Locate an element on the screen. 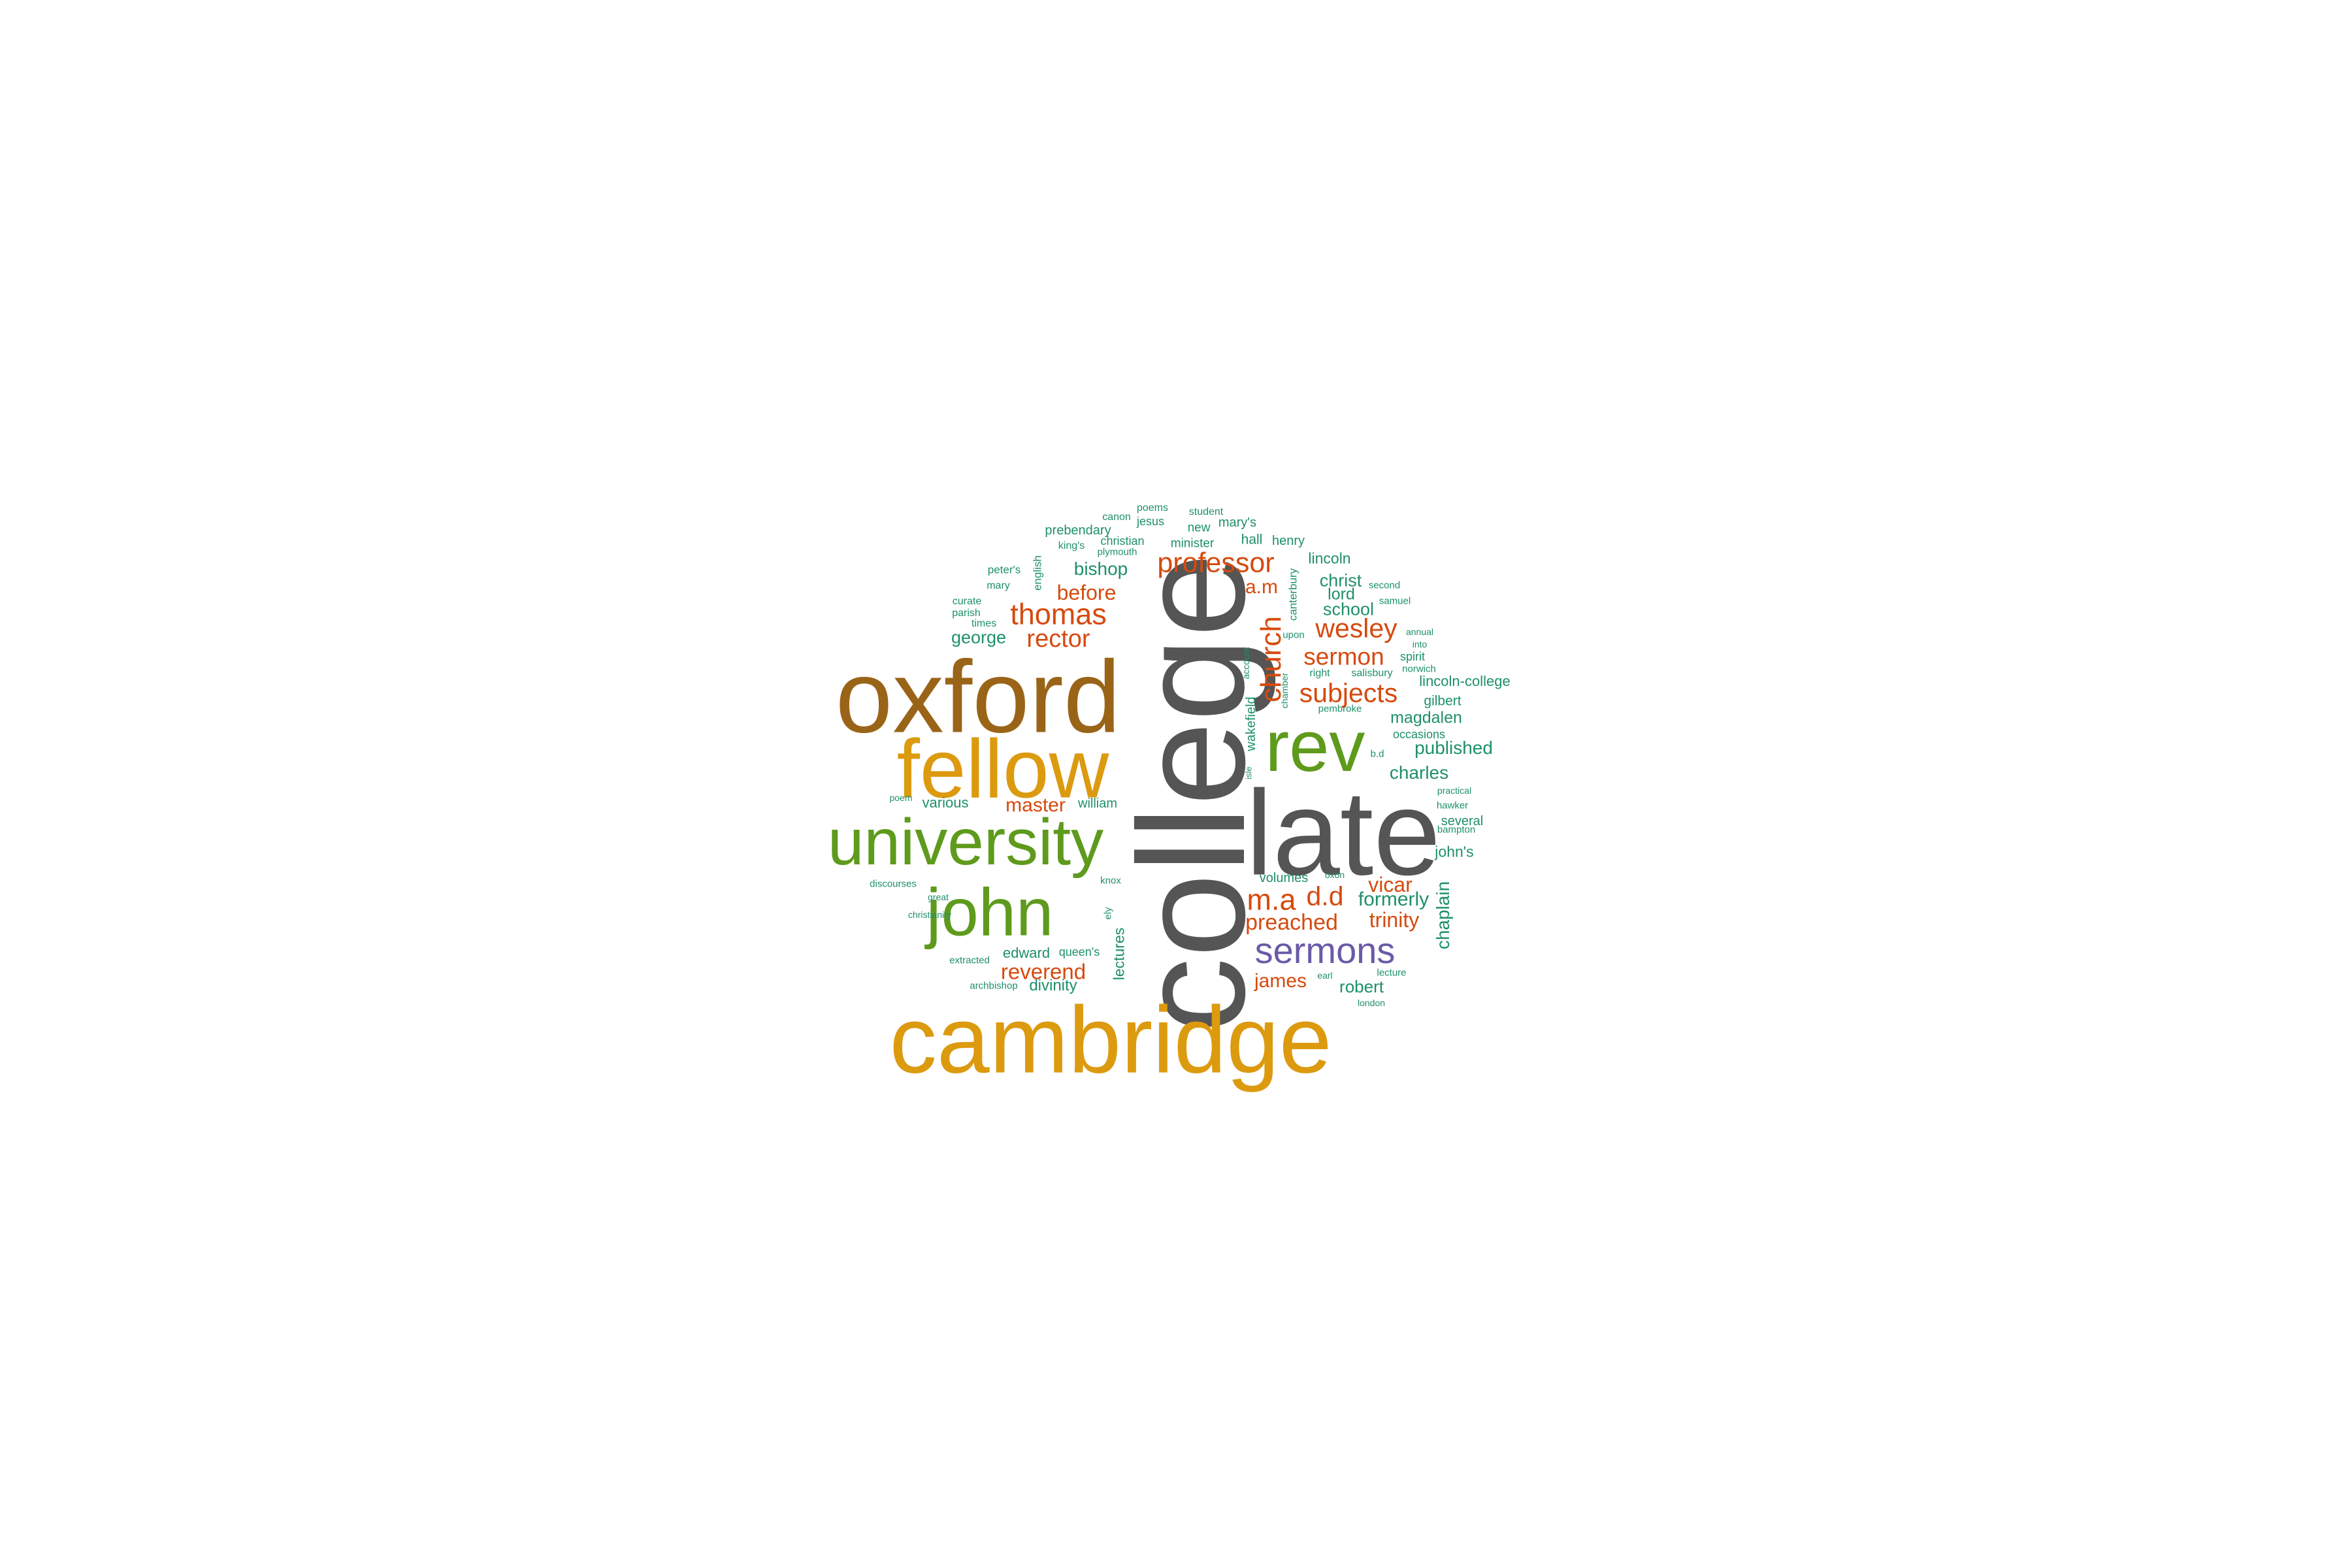 The image size is (2352, 1568). word-cambridge: cambridge is located at coordinates (1110, 1040).